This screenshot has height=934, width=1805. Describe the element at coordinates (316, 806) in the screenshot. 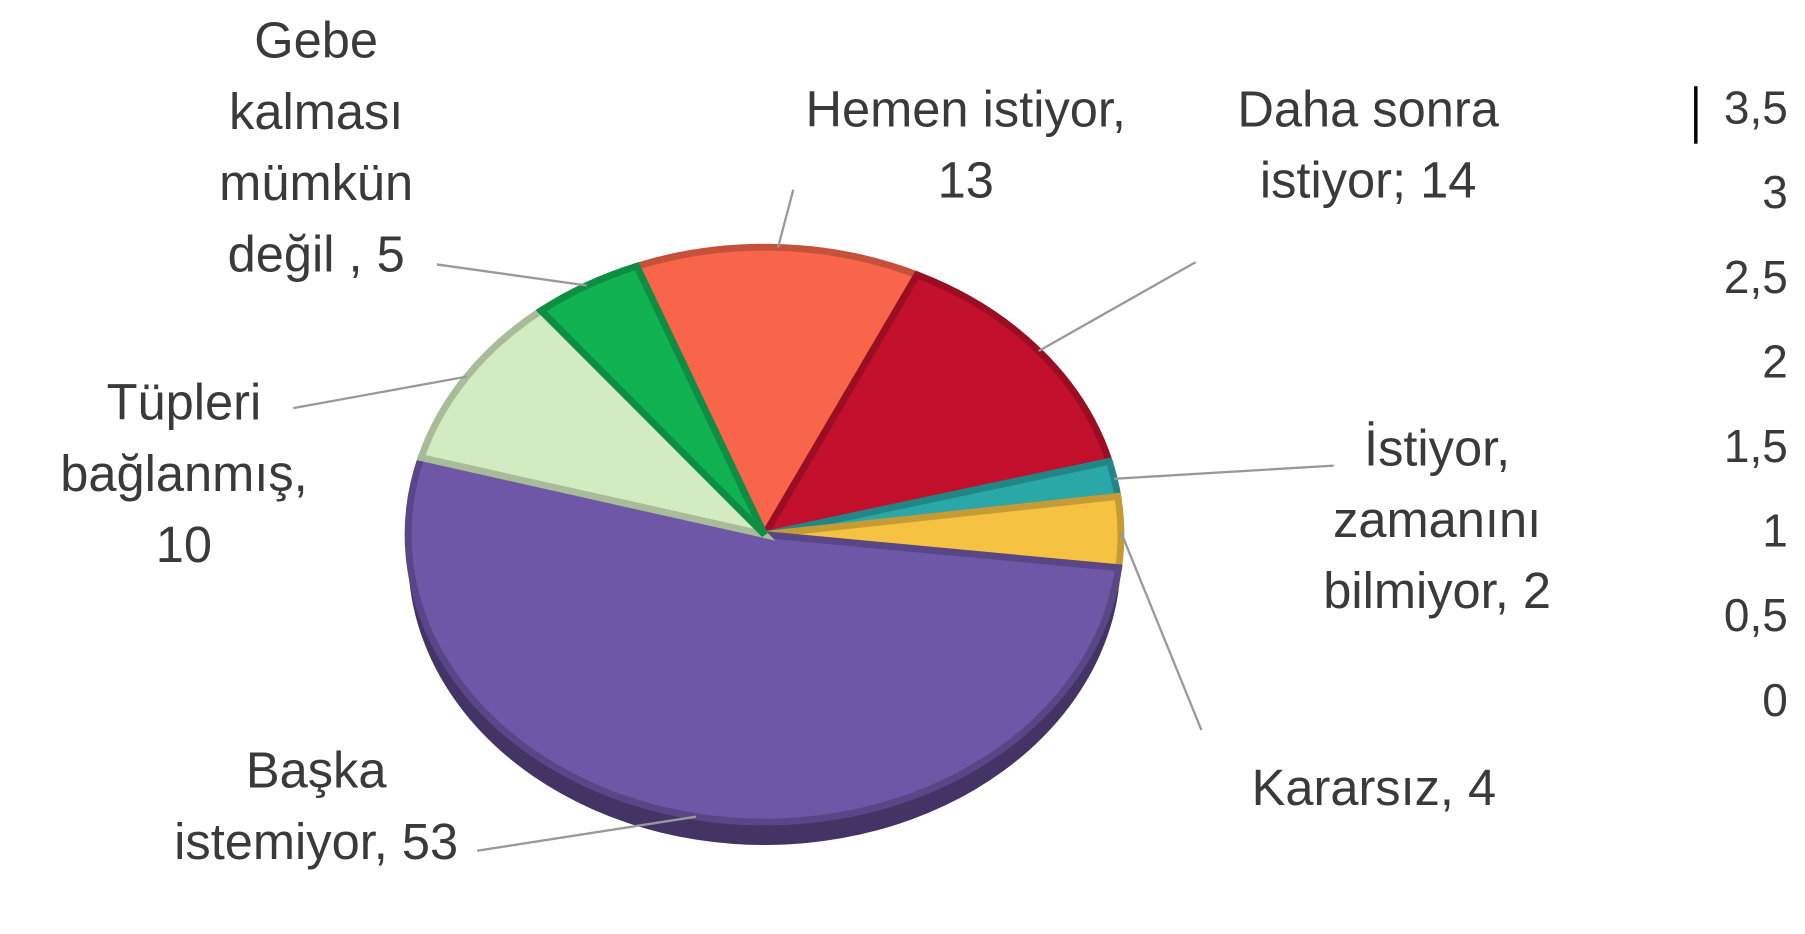

I see `data-label: Başka istemiyor, 53` at that location.